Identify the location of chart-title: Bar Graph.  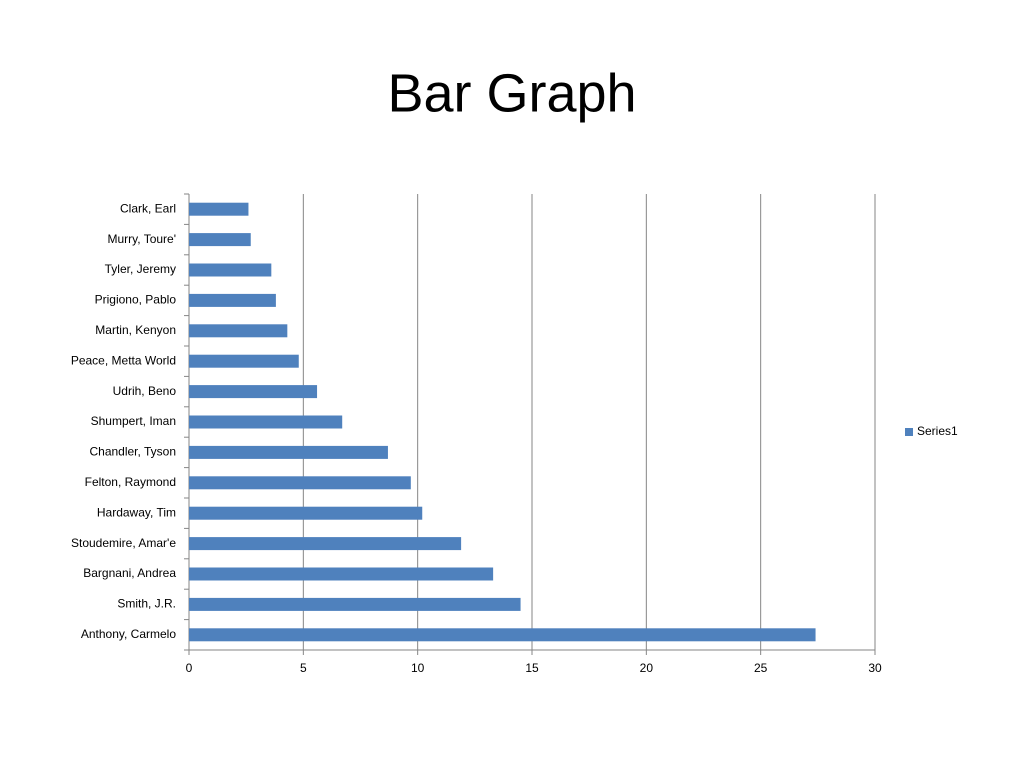
(511, 93).